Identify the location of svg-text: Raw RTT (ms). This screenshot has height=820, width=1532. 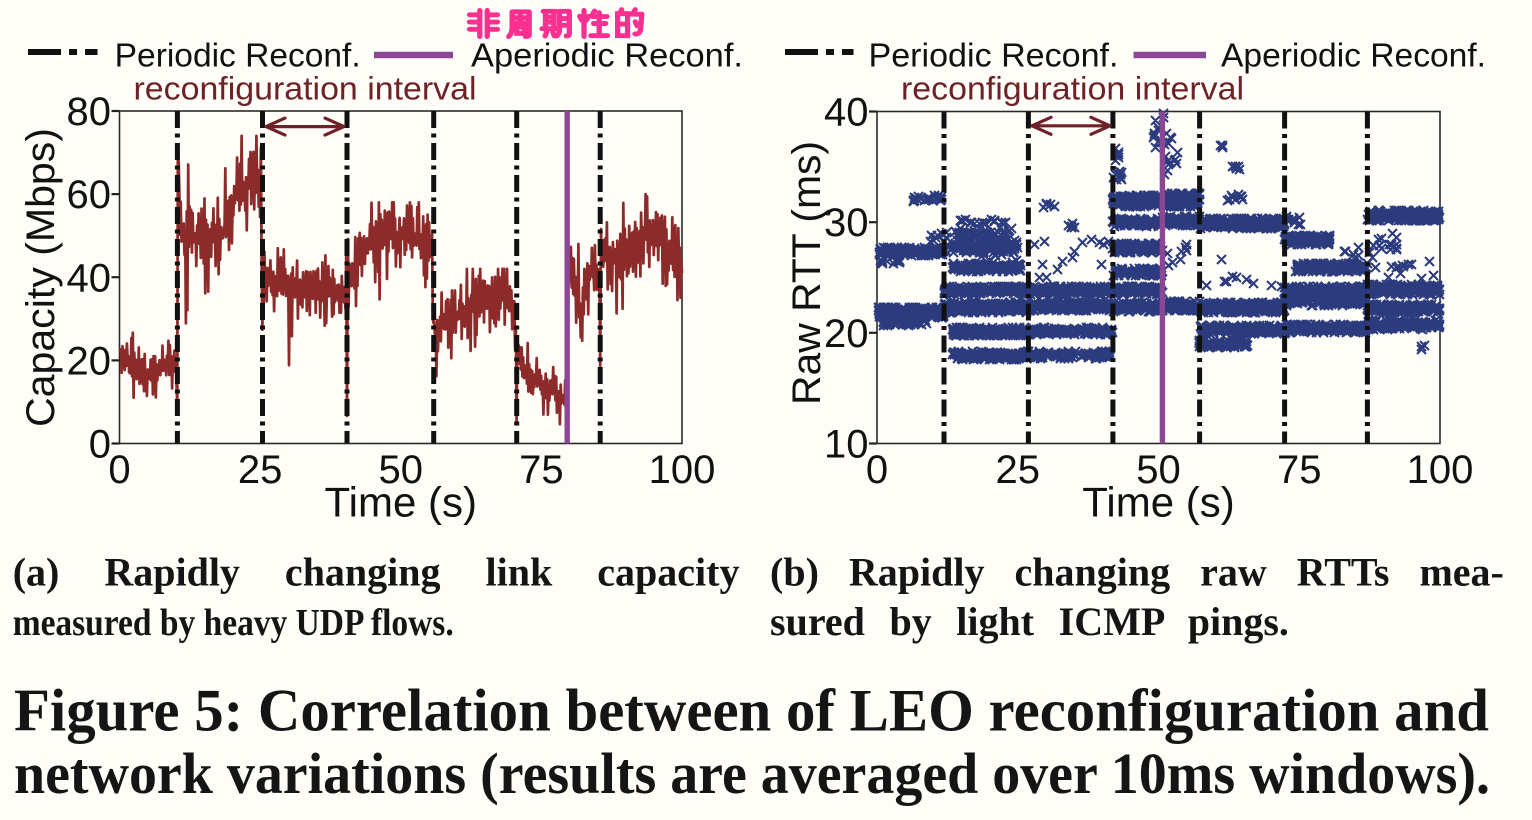
(807, 273).